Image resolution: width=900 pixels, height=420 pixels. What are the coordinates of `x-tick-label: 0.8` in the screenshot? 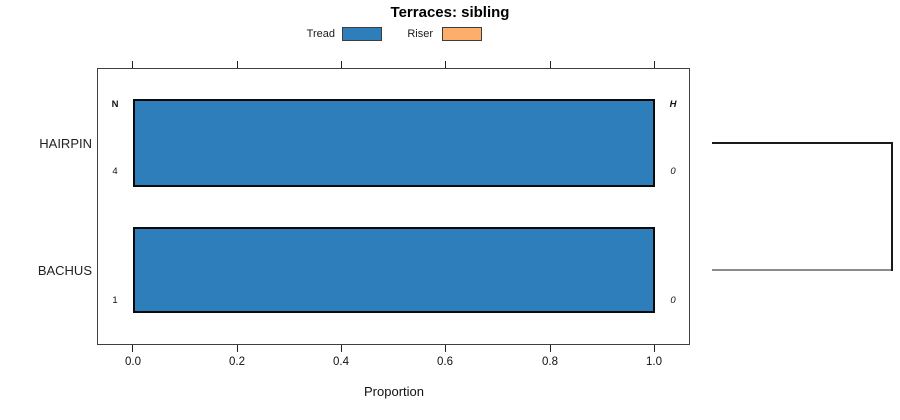 It's located at (550, 362).